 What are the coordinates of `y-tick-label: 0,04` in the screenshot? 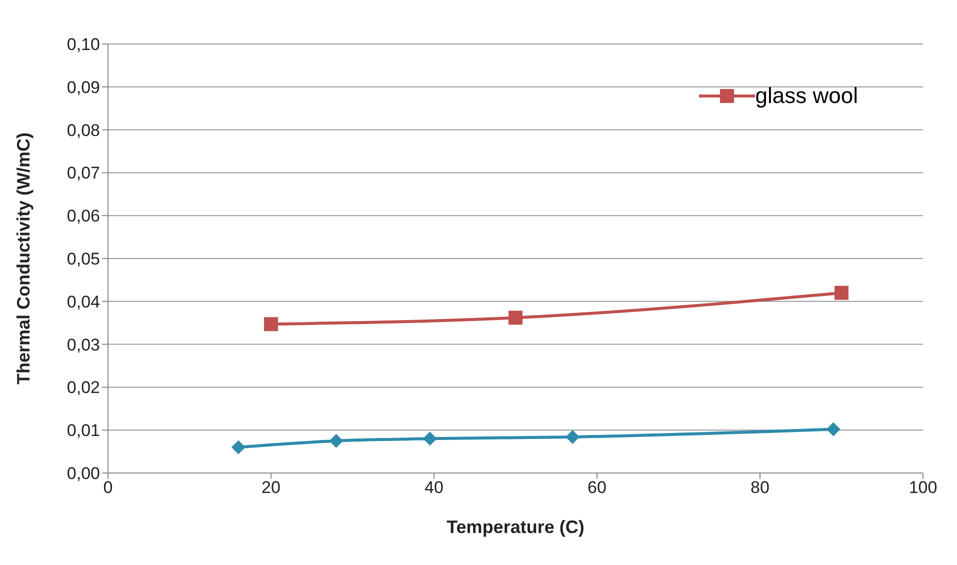 It's located at (83, 302).